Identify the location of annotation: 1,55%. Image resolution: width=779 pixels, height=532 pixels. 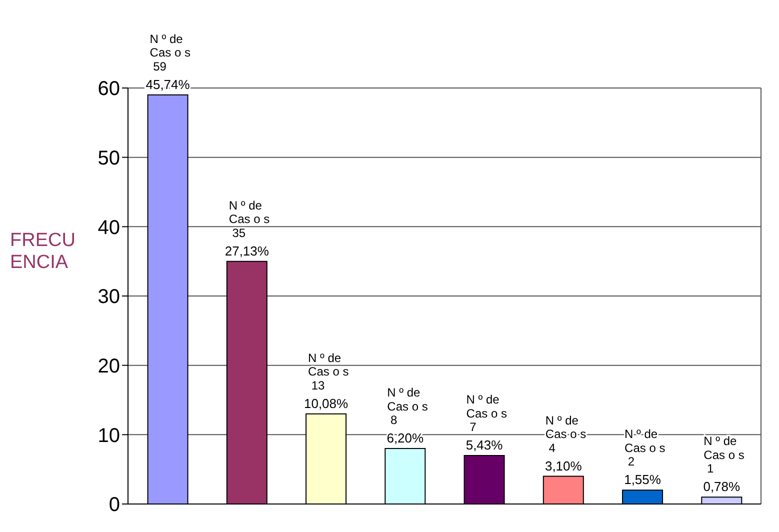
(643, 480).